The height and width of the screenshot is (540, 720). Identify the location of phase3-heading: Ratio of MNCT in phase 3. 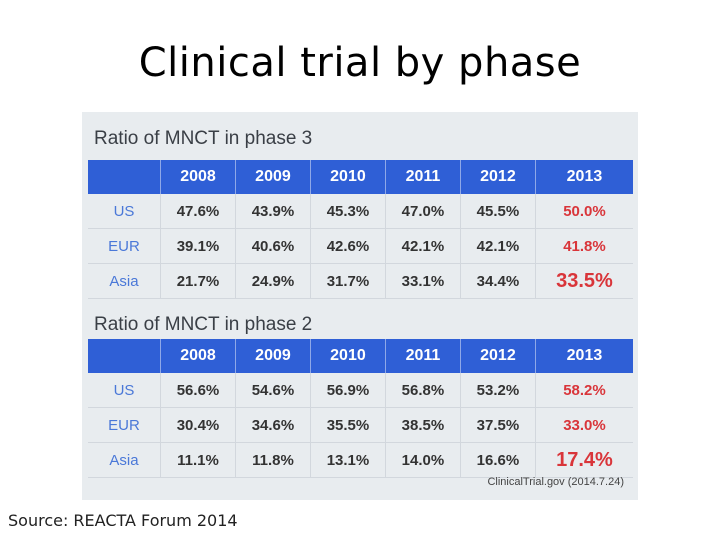
(203, 138).